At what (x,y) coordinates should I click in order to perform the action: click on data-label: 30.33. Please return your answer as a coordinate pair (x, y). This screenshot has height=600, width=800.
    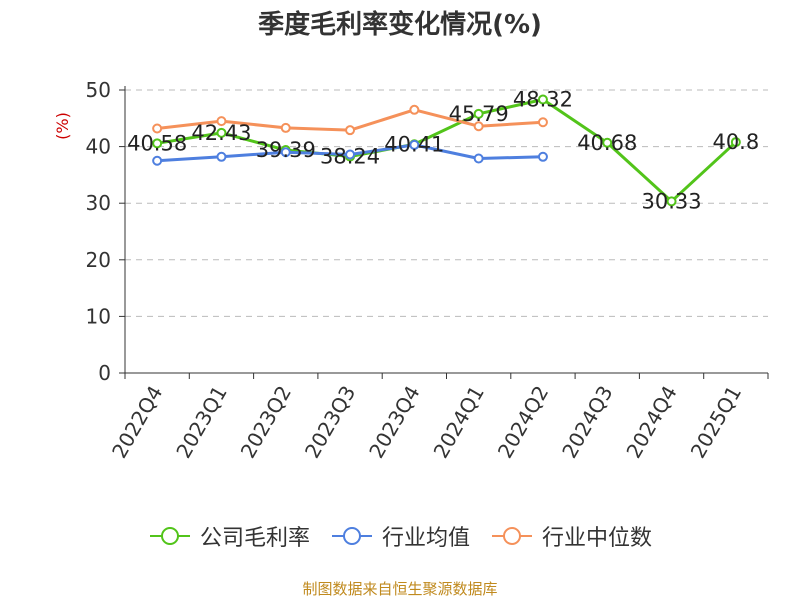
    Looking at the image, I should click on (671, 201).